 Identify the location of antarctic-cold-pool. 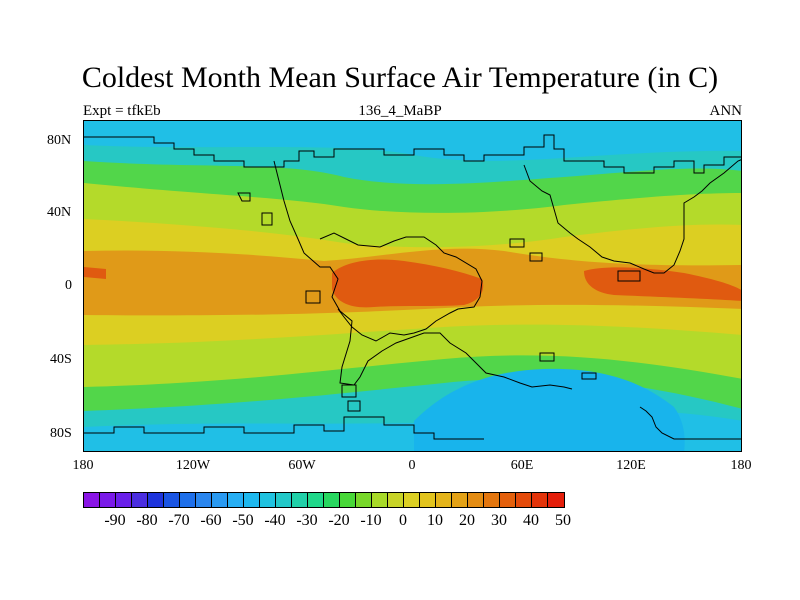
(549, 409).